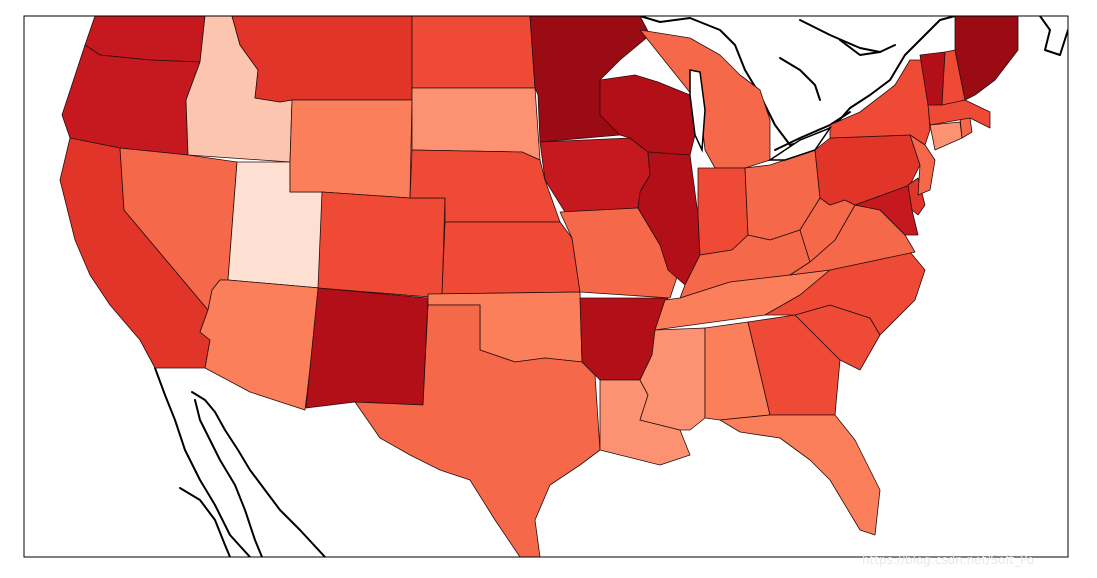 The width and height of the screenshot is (1097, 578). I want to click on state-TX, so click(477, 430).